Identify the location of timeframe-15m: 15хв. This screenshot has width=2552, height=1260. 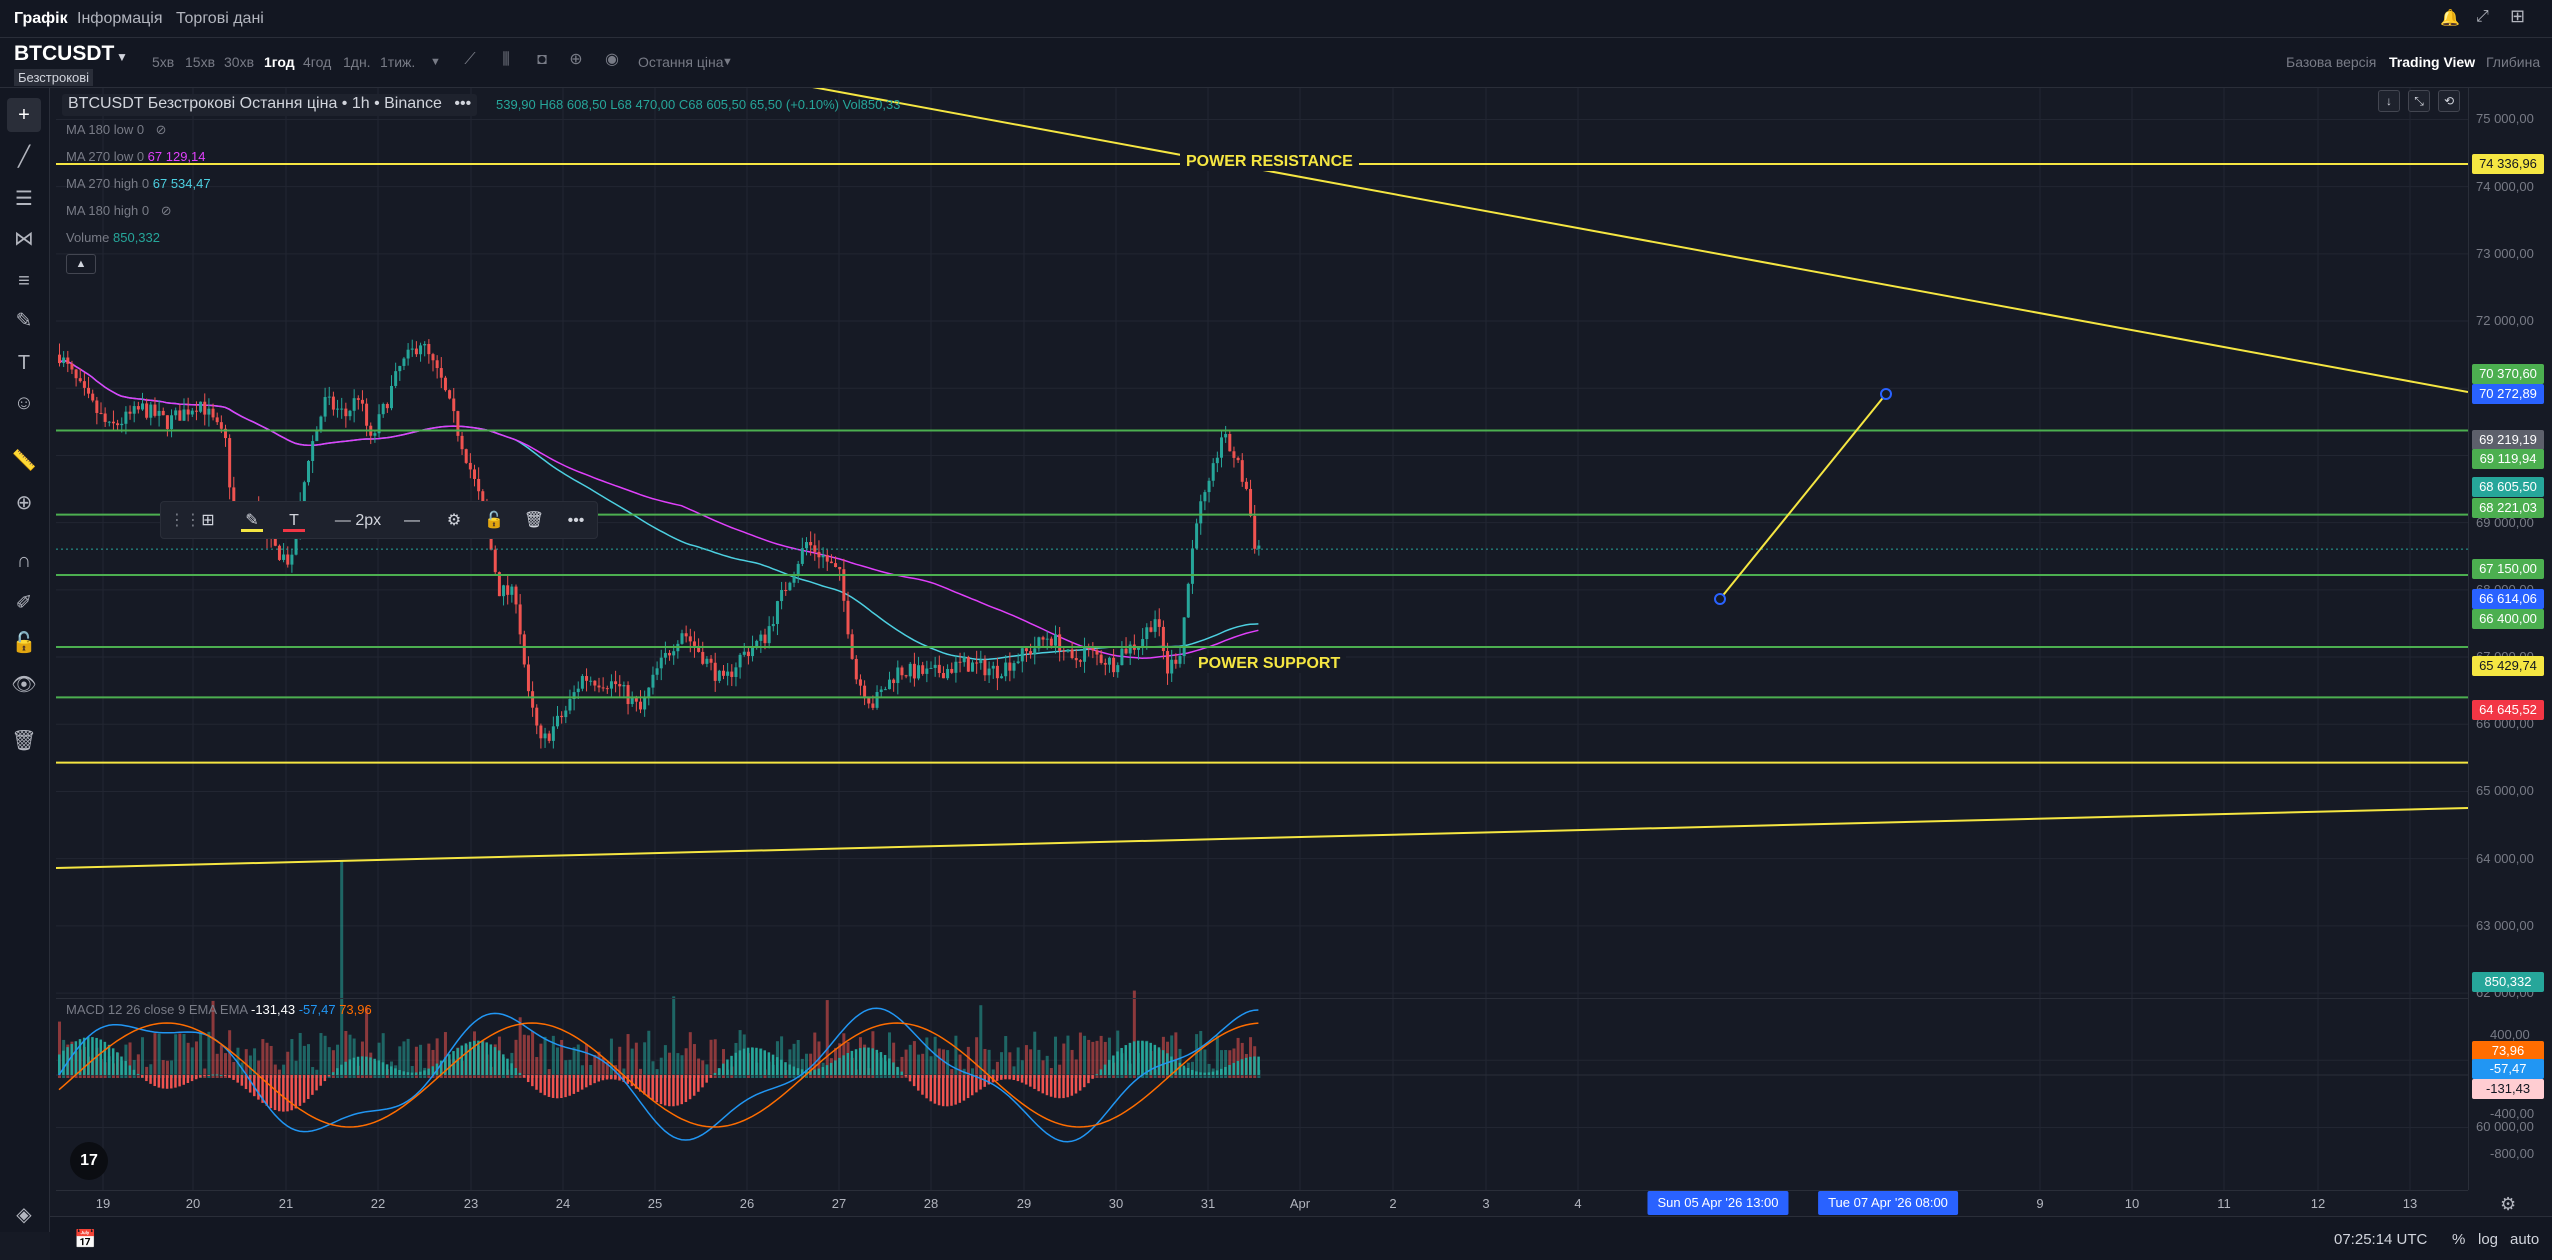
(200, 62).